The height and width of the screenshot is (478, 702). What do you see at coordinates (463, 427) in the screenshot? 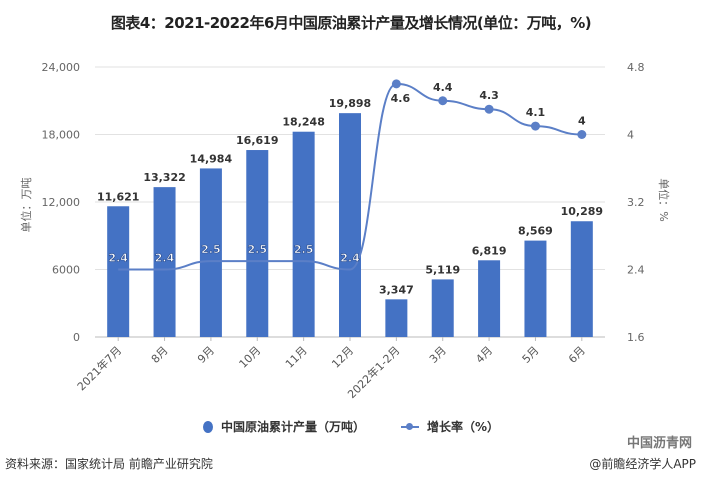
I see `legend-label-growth: 增长率（%）` at bounding box center [463, 427].